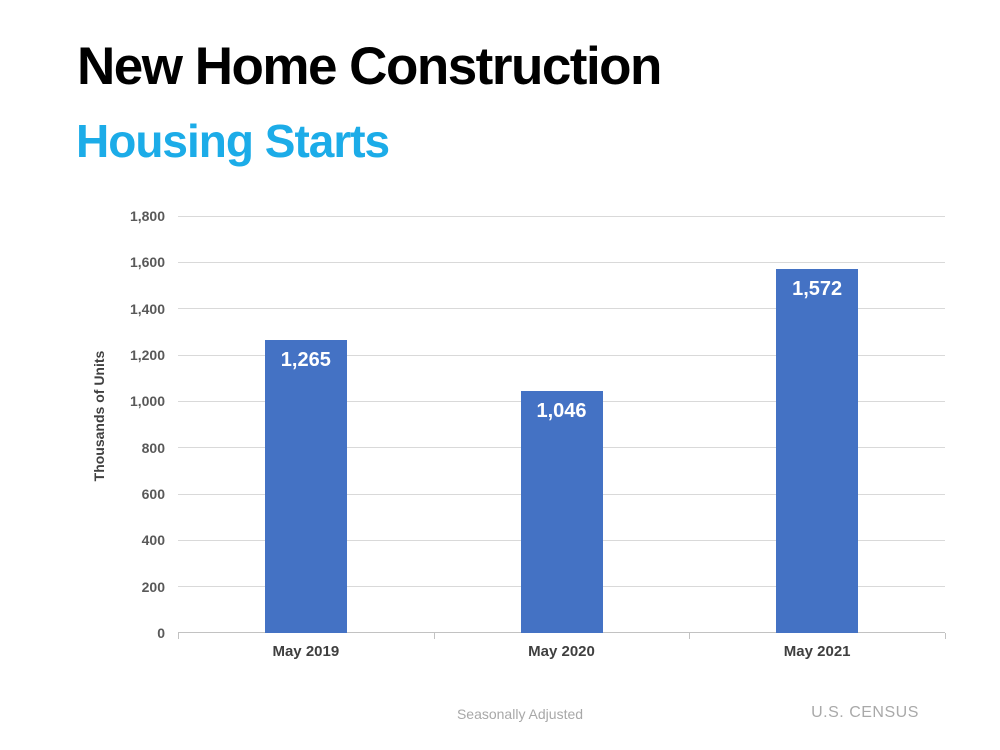  What do you see at coordinates (305, 486) in the screenshot?
I see `bar-may-2019: 1,265` at bounding box center [305, 486].